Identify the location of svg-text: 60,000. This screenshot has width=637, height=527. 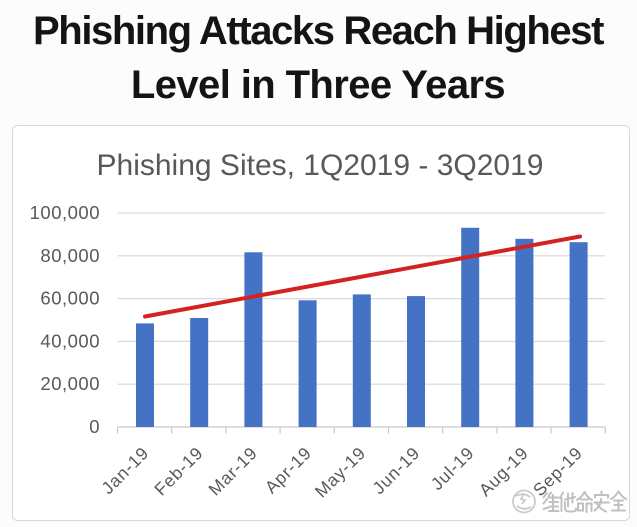
(70, 298).